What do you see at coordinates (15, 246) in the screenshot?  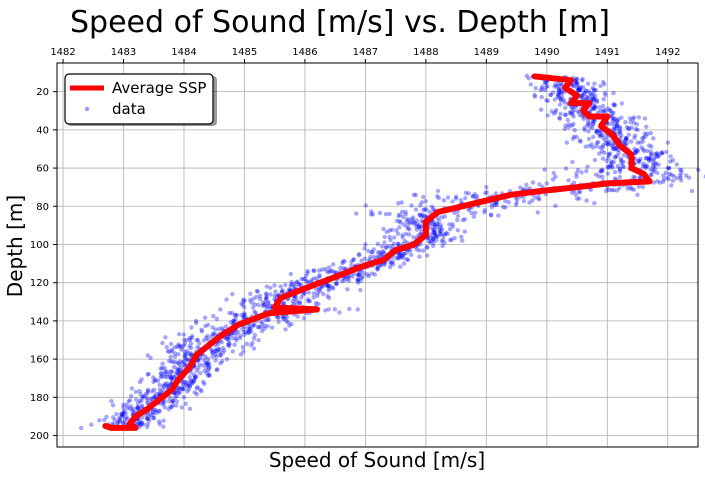 I see `y-axis-label: Depth [m]` at bounding box center [15, 246].